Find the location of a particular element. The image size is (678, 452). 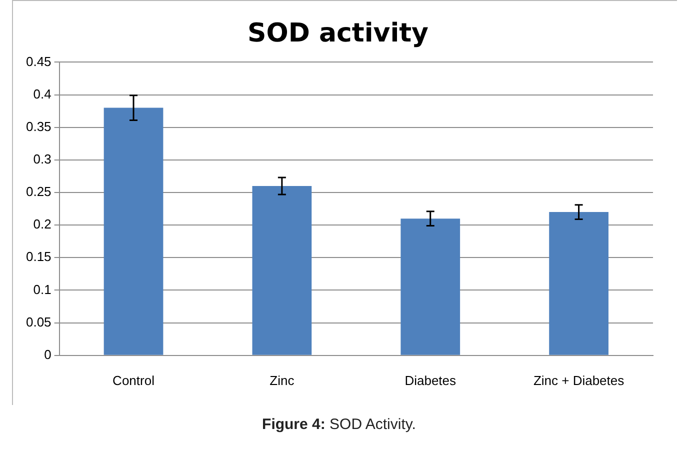

y-tick-label: 0.4 is located at coordinates (42, 94).